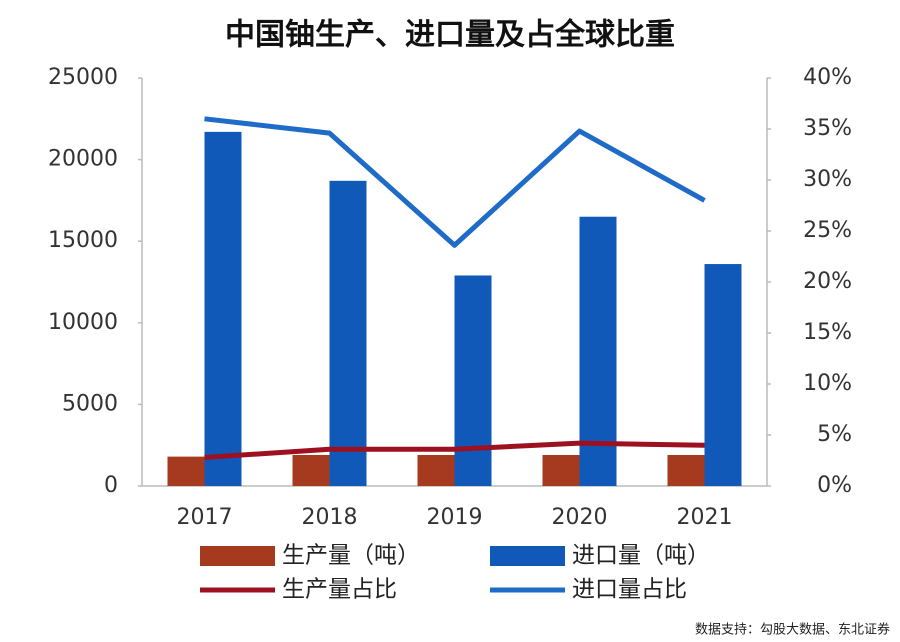 The image size is (900, 642). Describe the element at coordinates (205, 517) in the screenshot. I see `x-tick-label: 2017` at that location.